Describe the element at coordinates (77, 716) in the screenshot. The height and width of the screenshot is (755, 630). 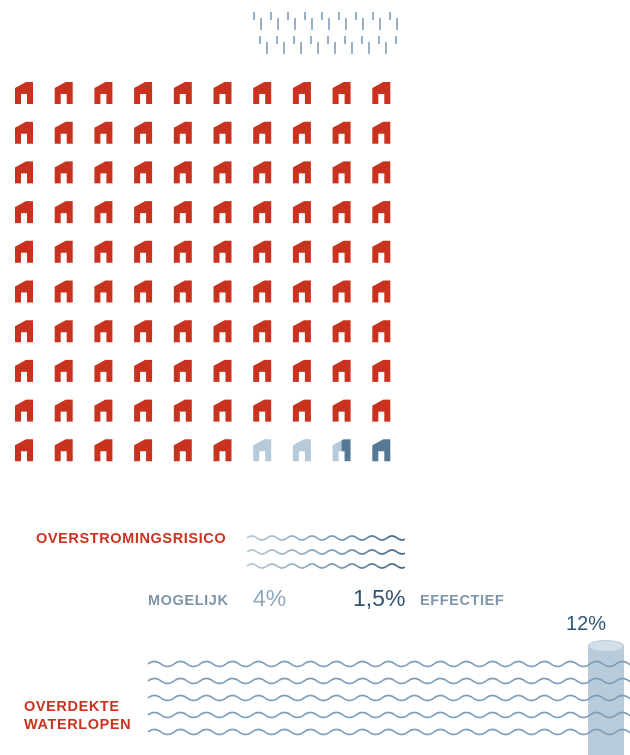
I see `covered-waterways-label: OVERDEKTE WATERLOPEN` at that location.